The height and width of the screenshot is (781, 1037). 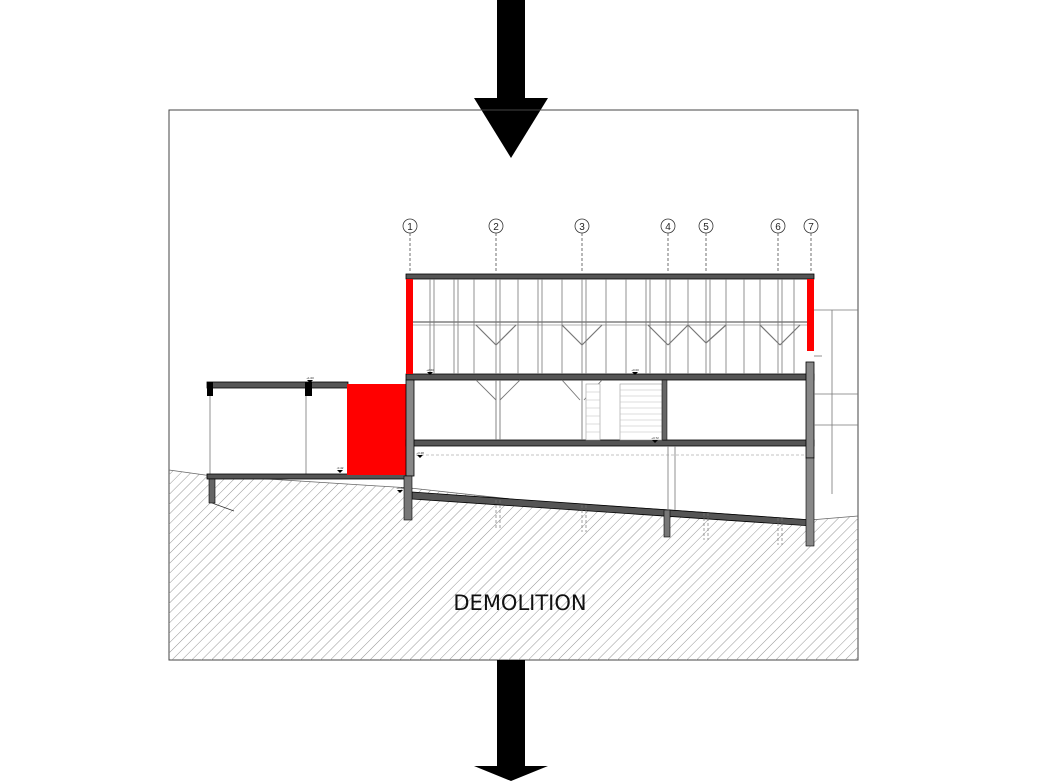 What do you see at coordinates (706, 245) in the screenshot?
I see `grid-axis-5: 5` at bounding box center [706, 245].